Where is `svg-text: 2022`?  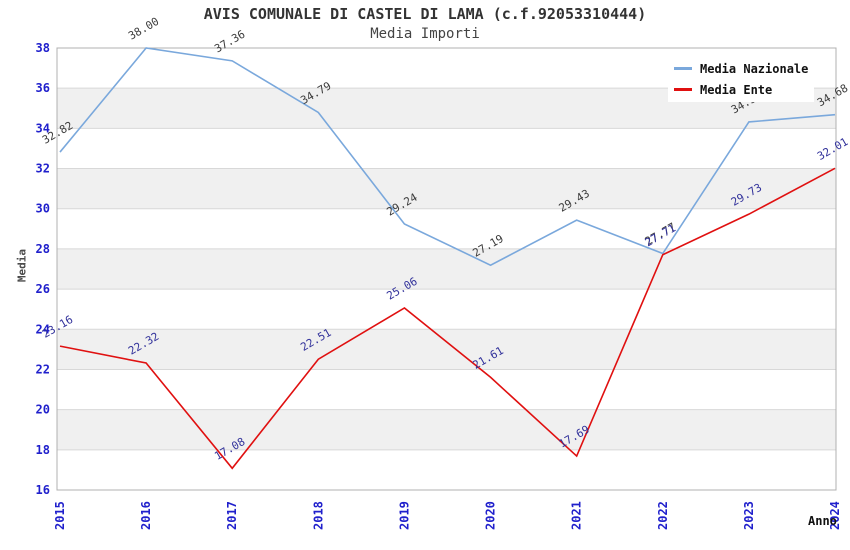
svg-text: 2022 is located at coordinates (663, 515).